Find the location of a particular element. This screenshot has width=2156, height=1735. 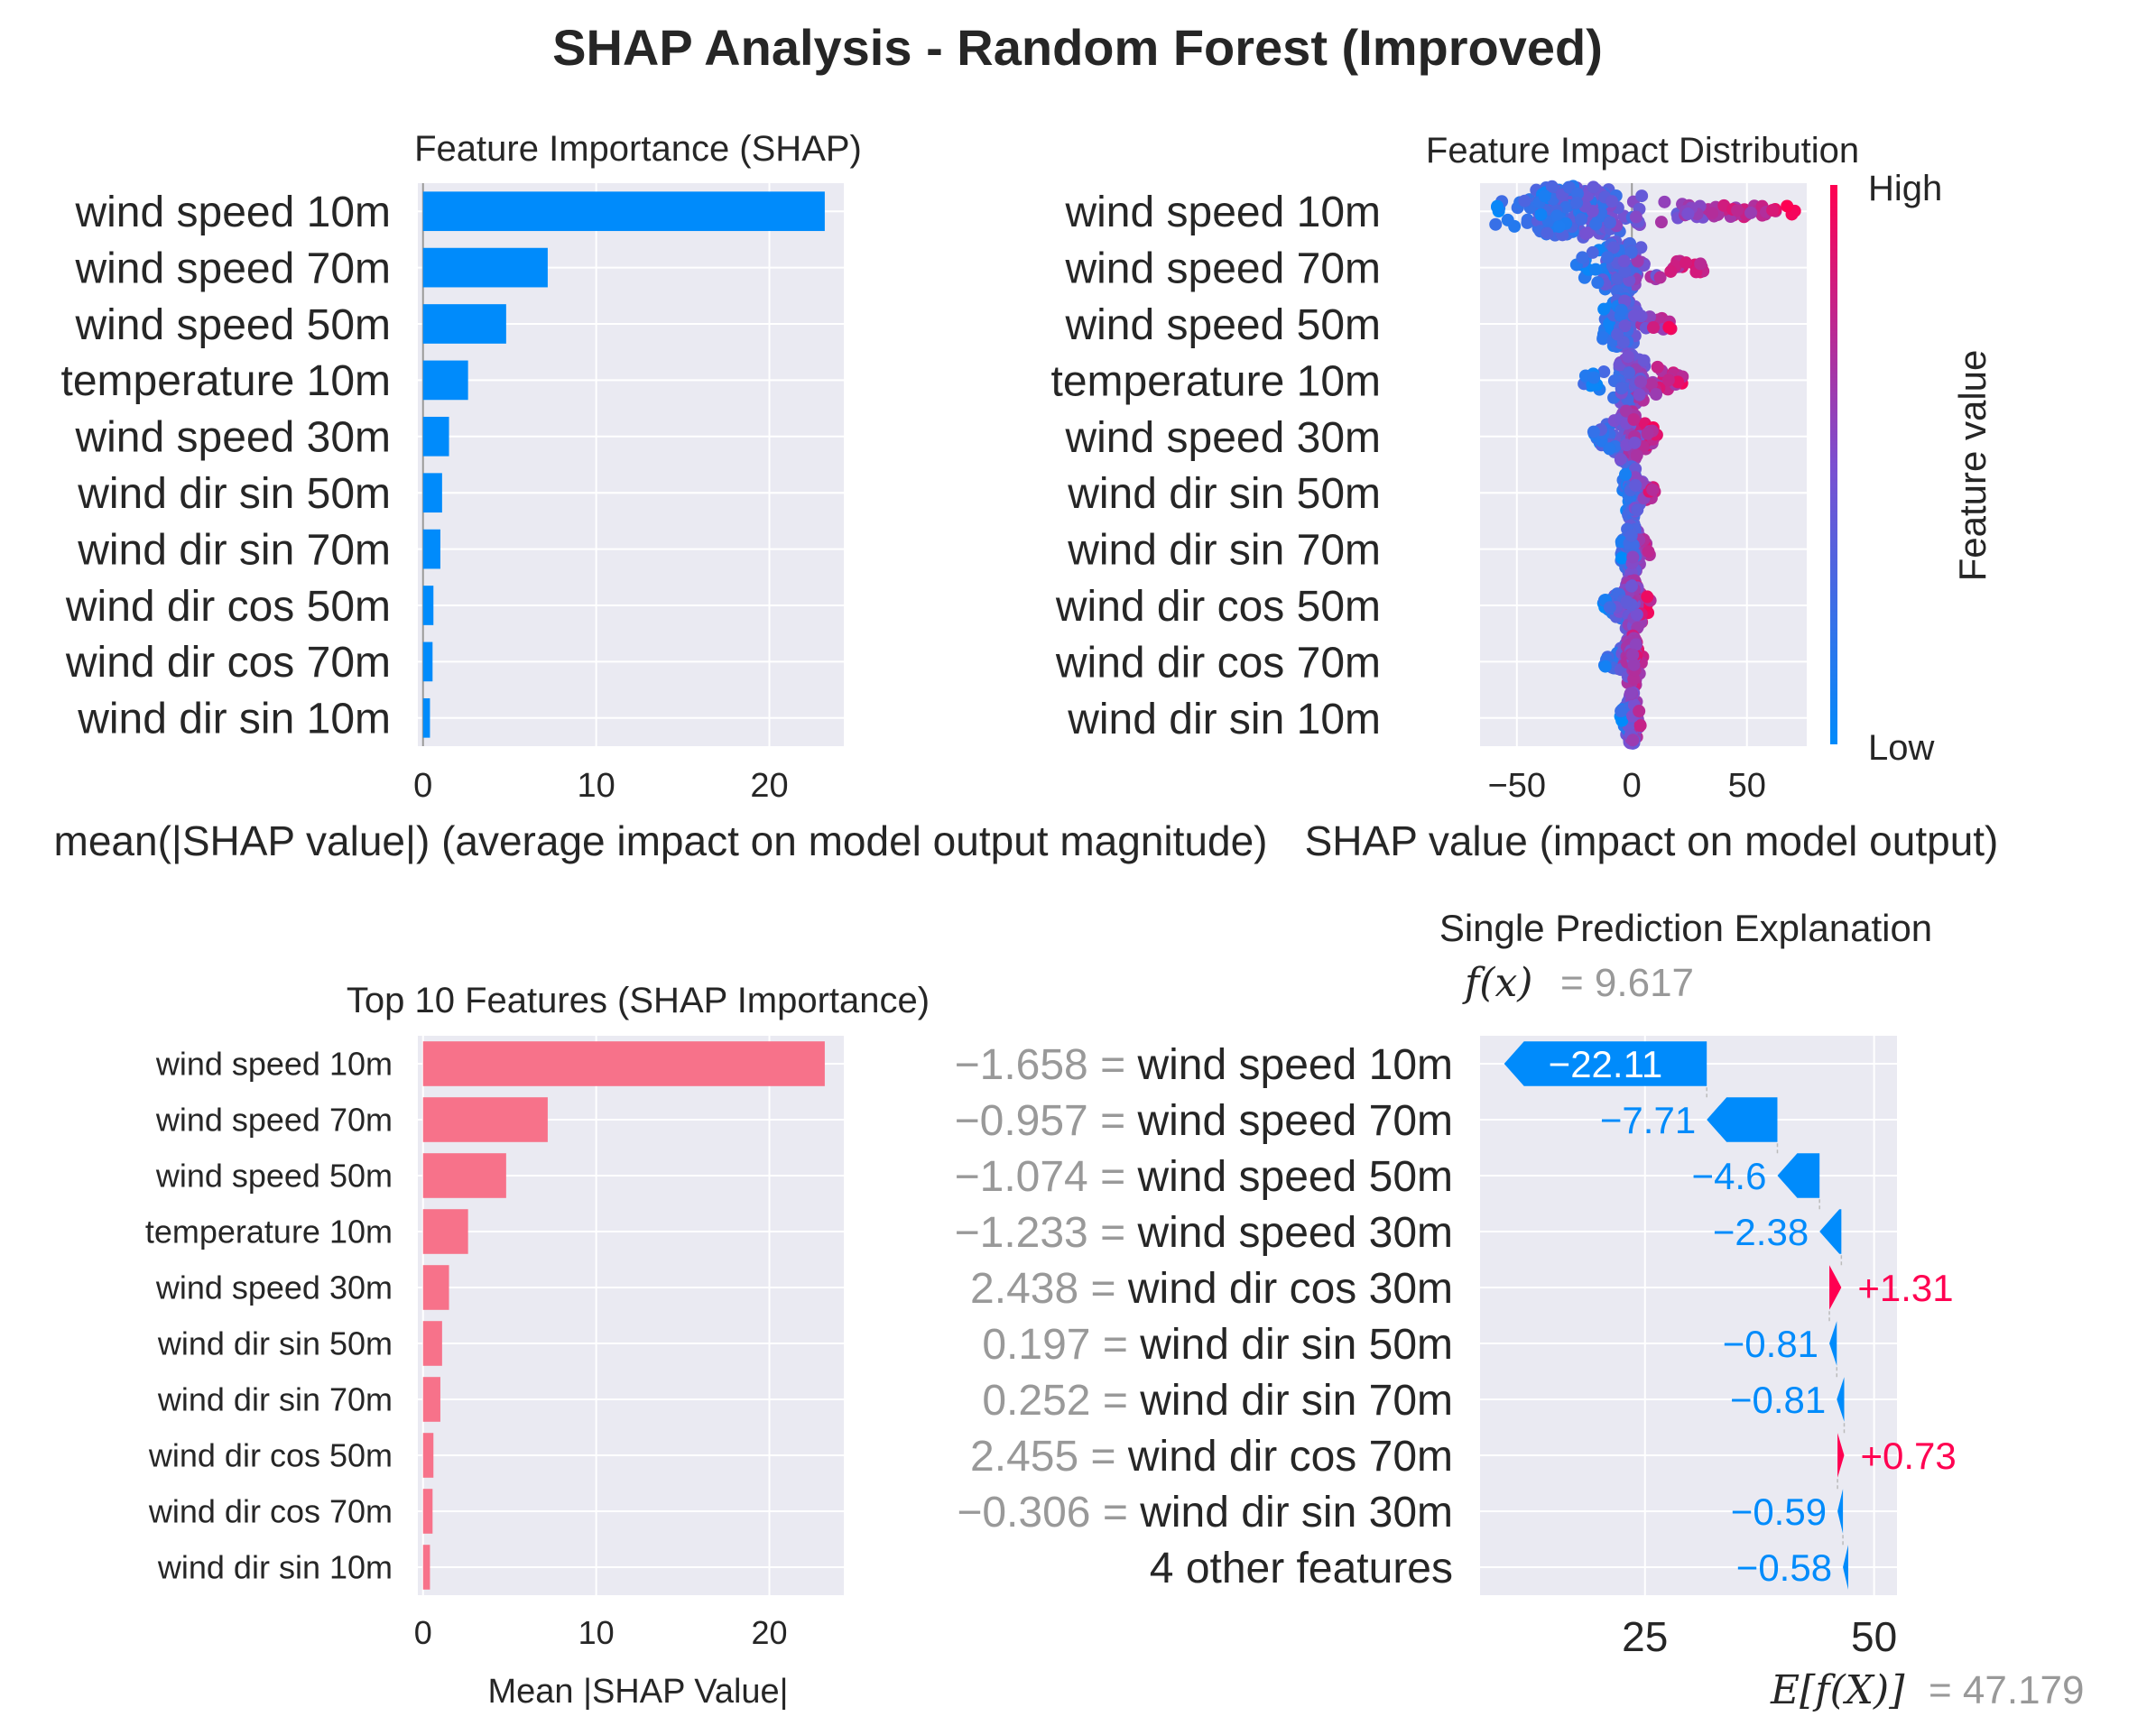

feature-label: wind speed 10m is located at coordinates (1222, 212).